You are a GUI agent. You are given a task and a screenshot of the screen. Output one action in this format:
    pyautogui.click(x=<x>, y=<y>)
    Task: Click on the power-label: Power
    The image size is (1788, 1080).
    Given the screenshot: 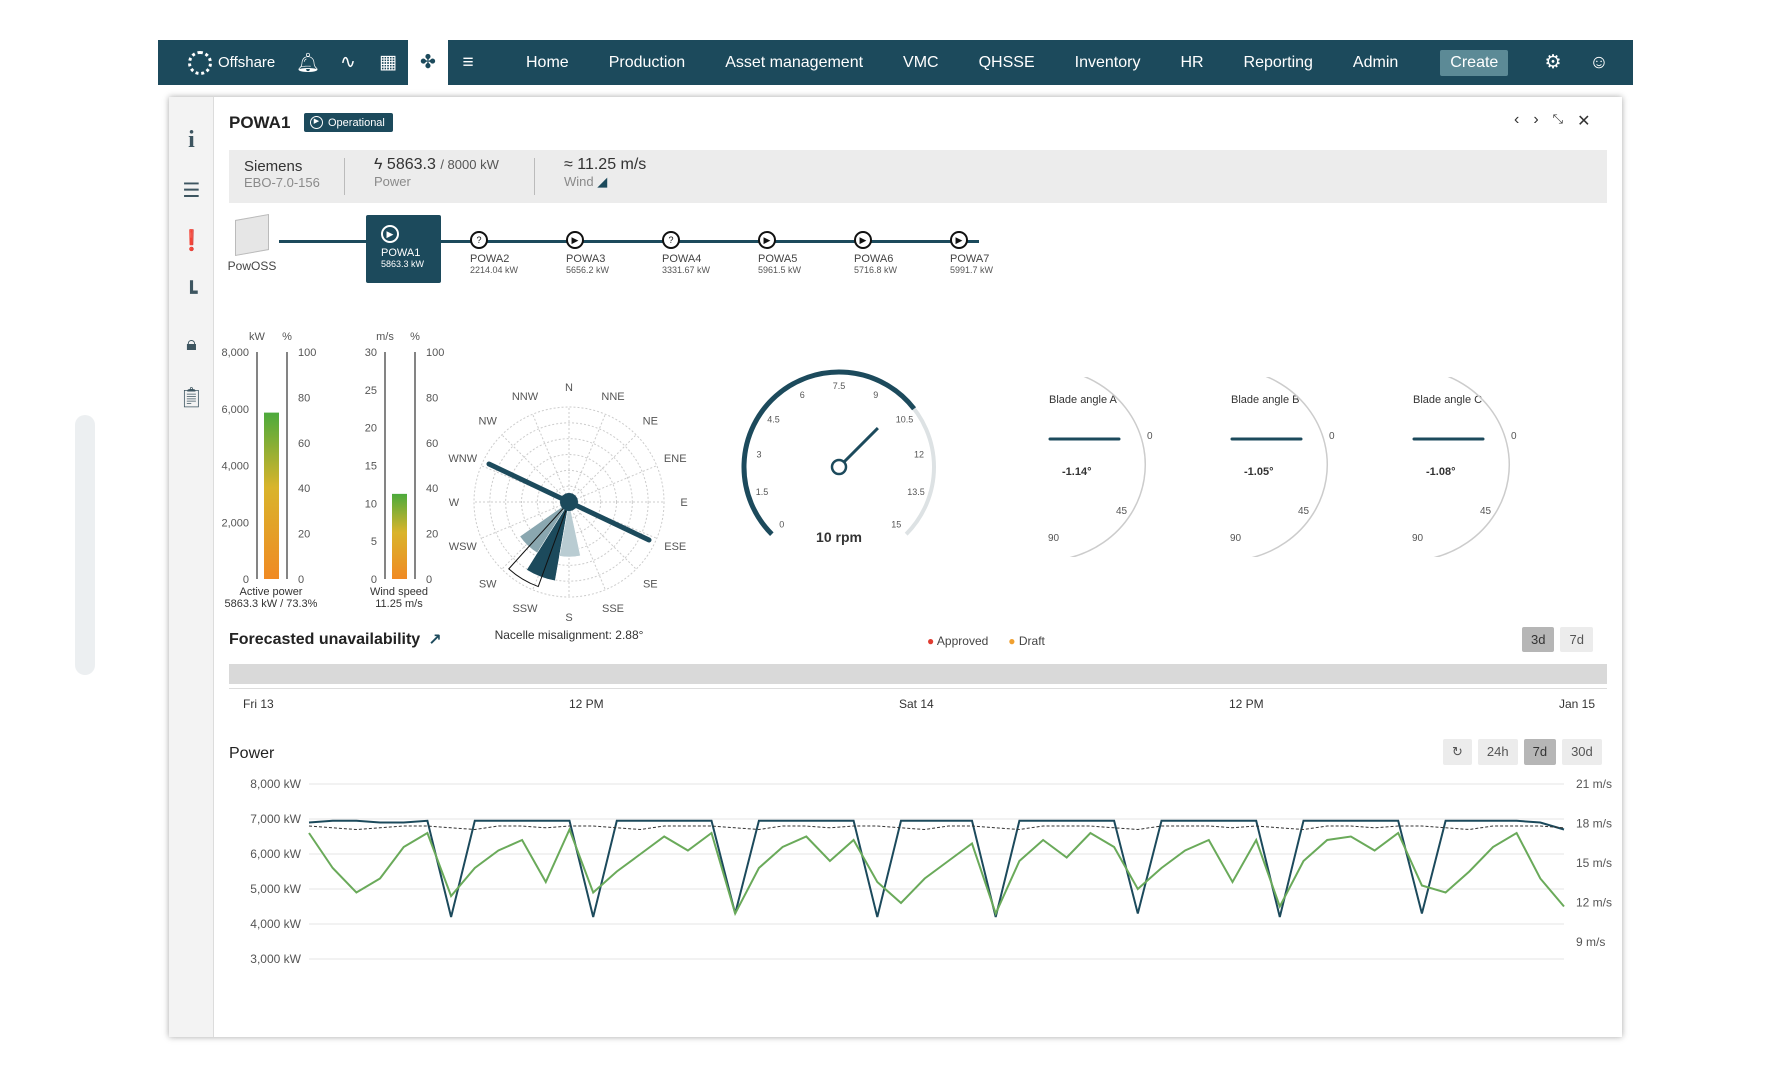 What is the action you would take?
    pyautogui.click(x=392, y=181)
    